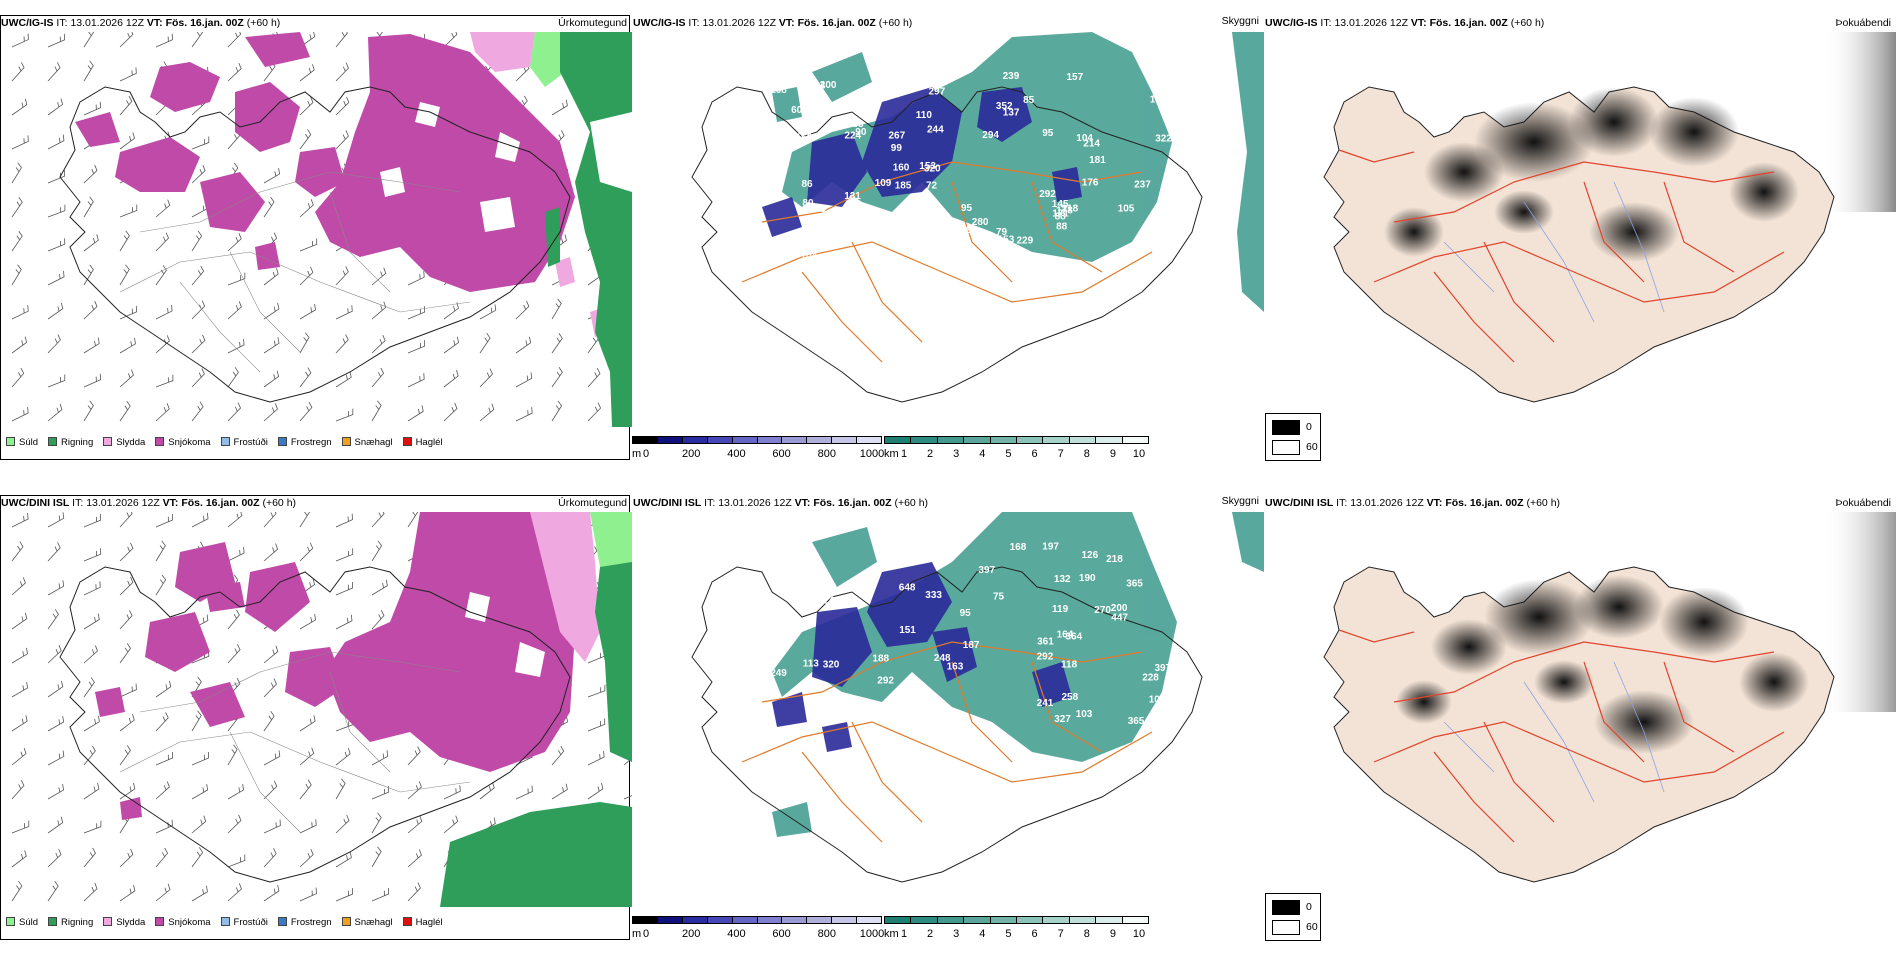  What do you see at coordinates (1139, 454) in the screenshot?
I see `colorbar-tick: 10` at bounding box center [1139, 454].